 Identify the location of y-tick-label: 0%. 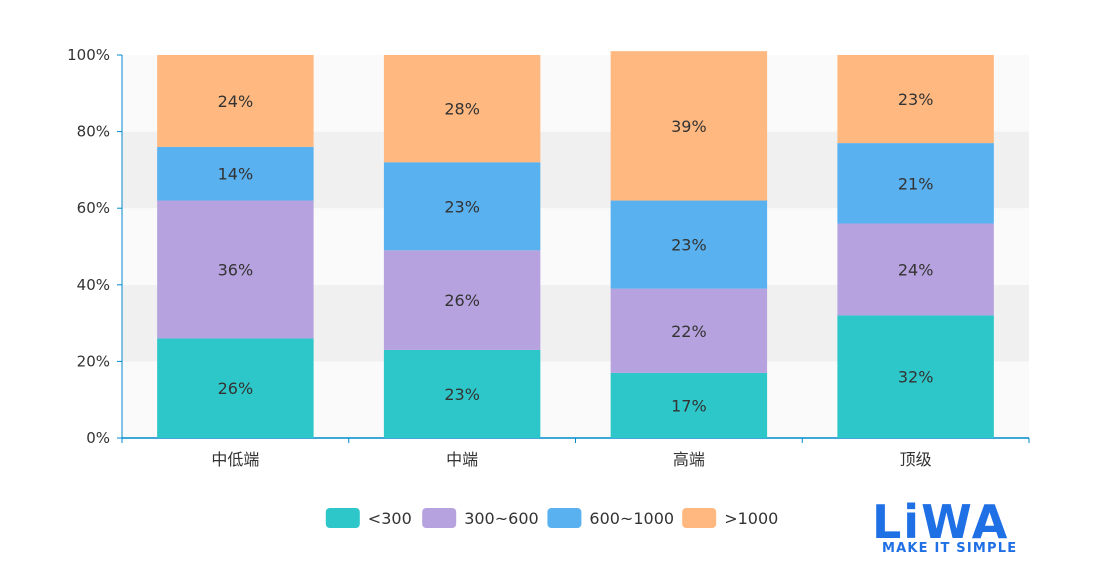
(98, 438).